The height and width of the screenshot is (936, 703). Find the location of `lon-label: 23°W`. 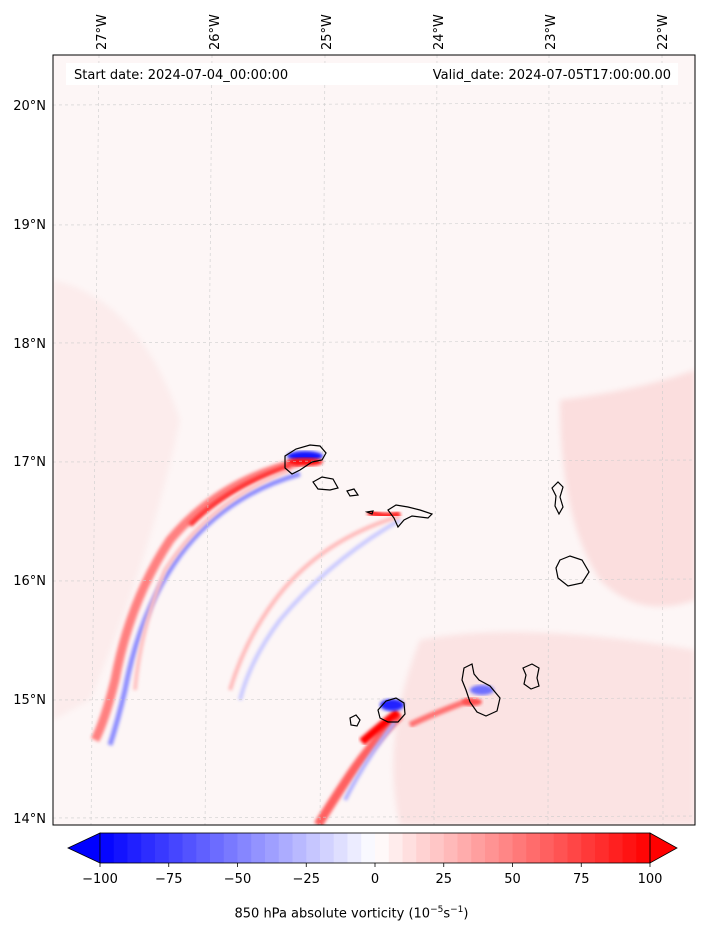

lon-label: 23°W is located at coordinates (551, 32).